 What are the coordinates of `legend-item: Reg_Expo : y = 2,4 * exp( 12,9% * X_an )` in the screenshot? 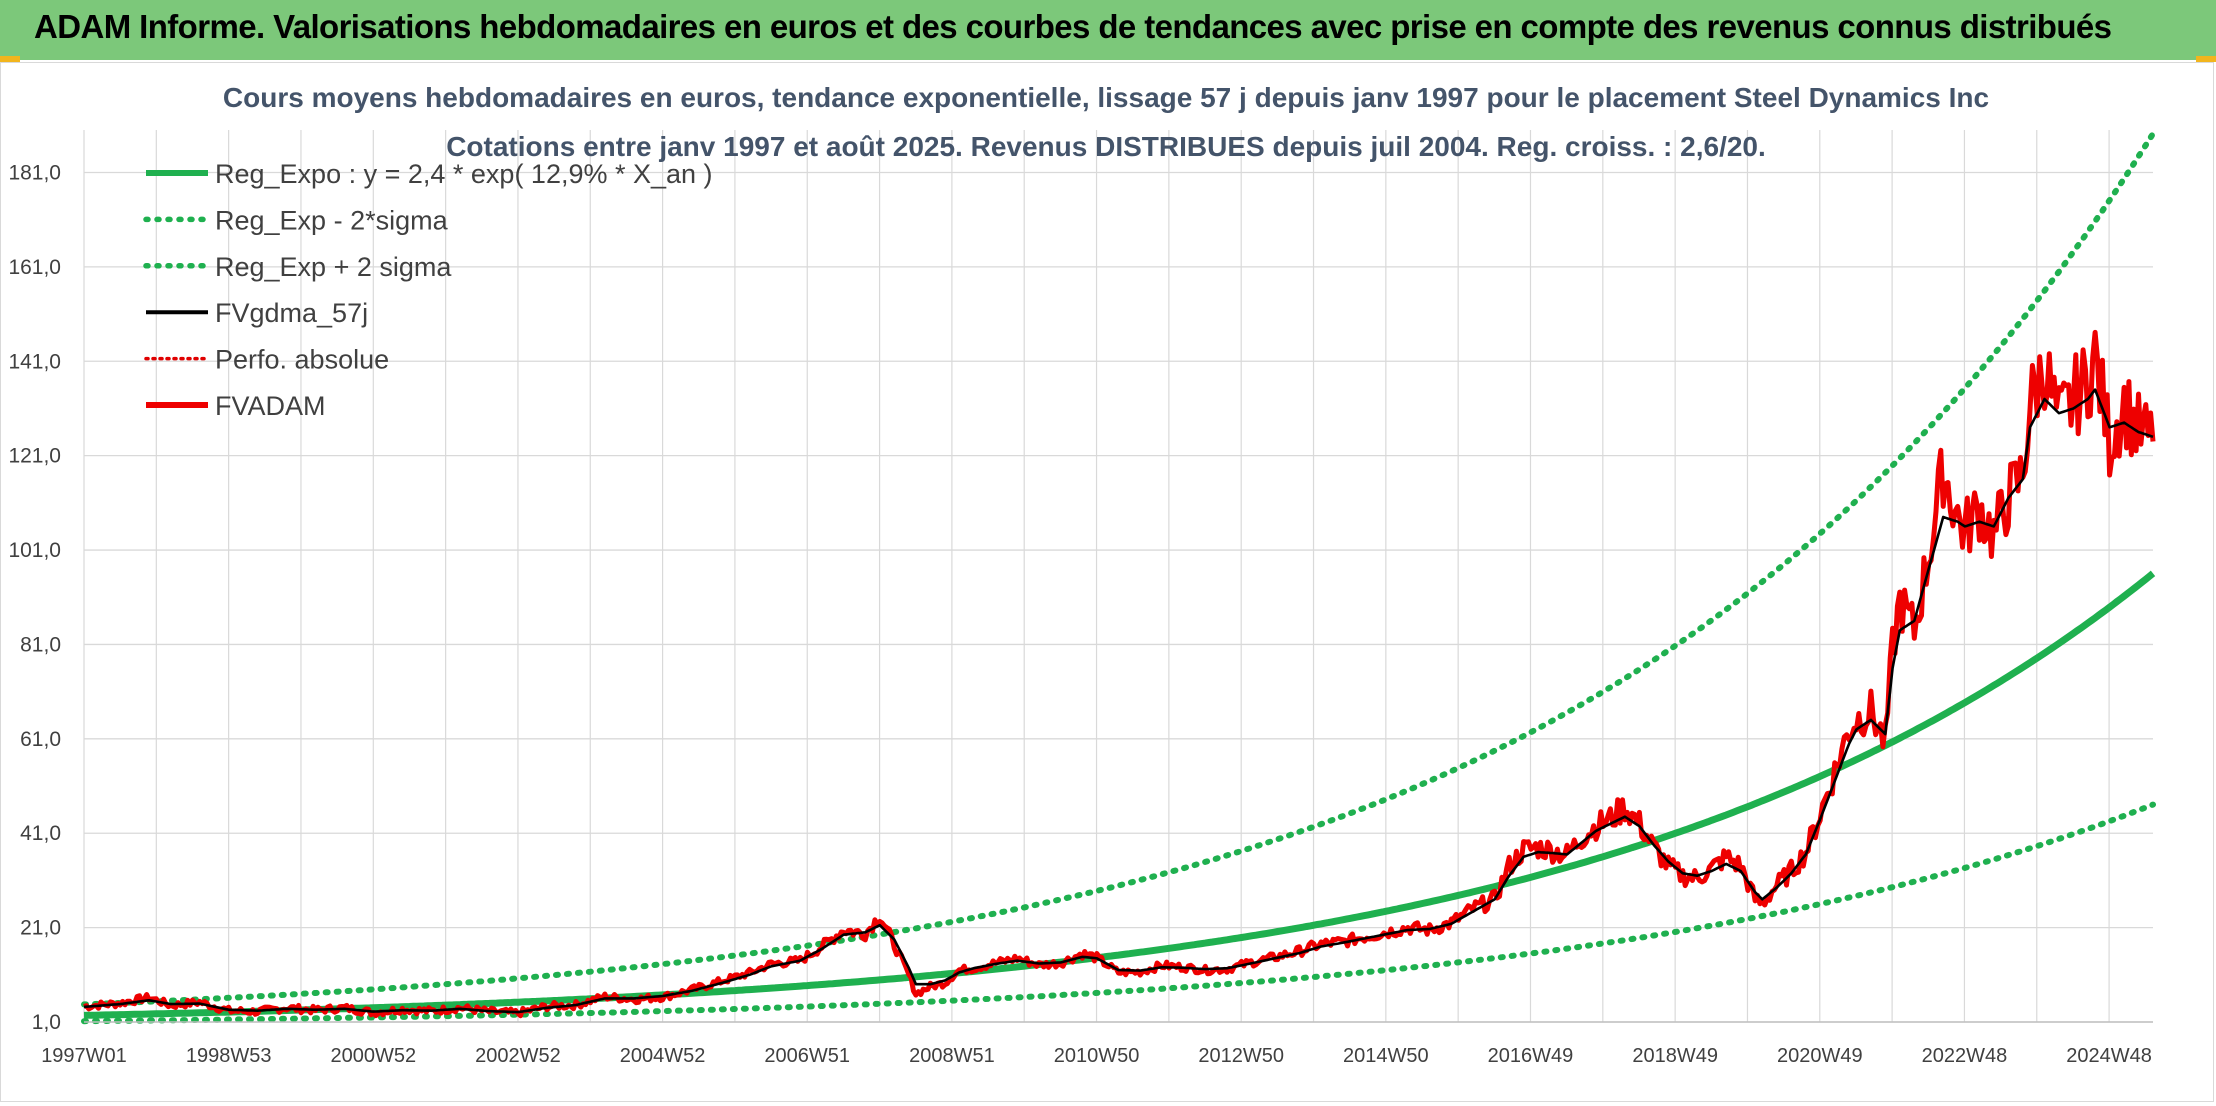 It's located at (429, 174).